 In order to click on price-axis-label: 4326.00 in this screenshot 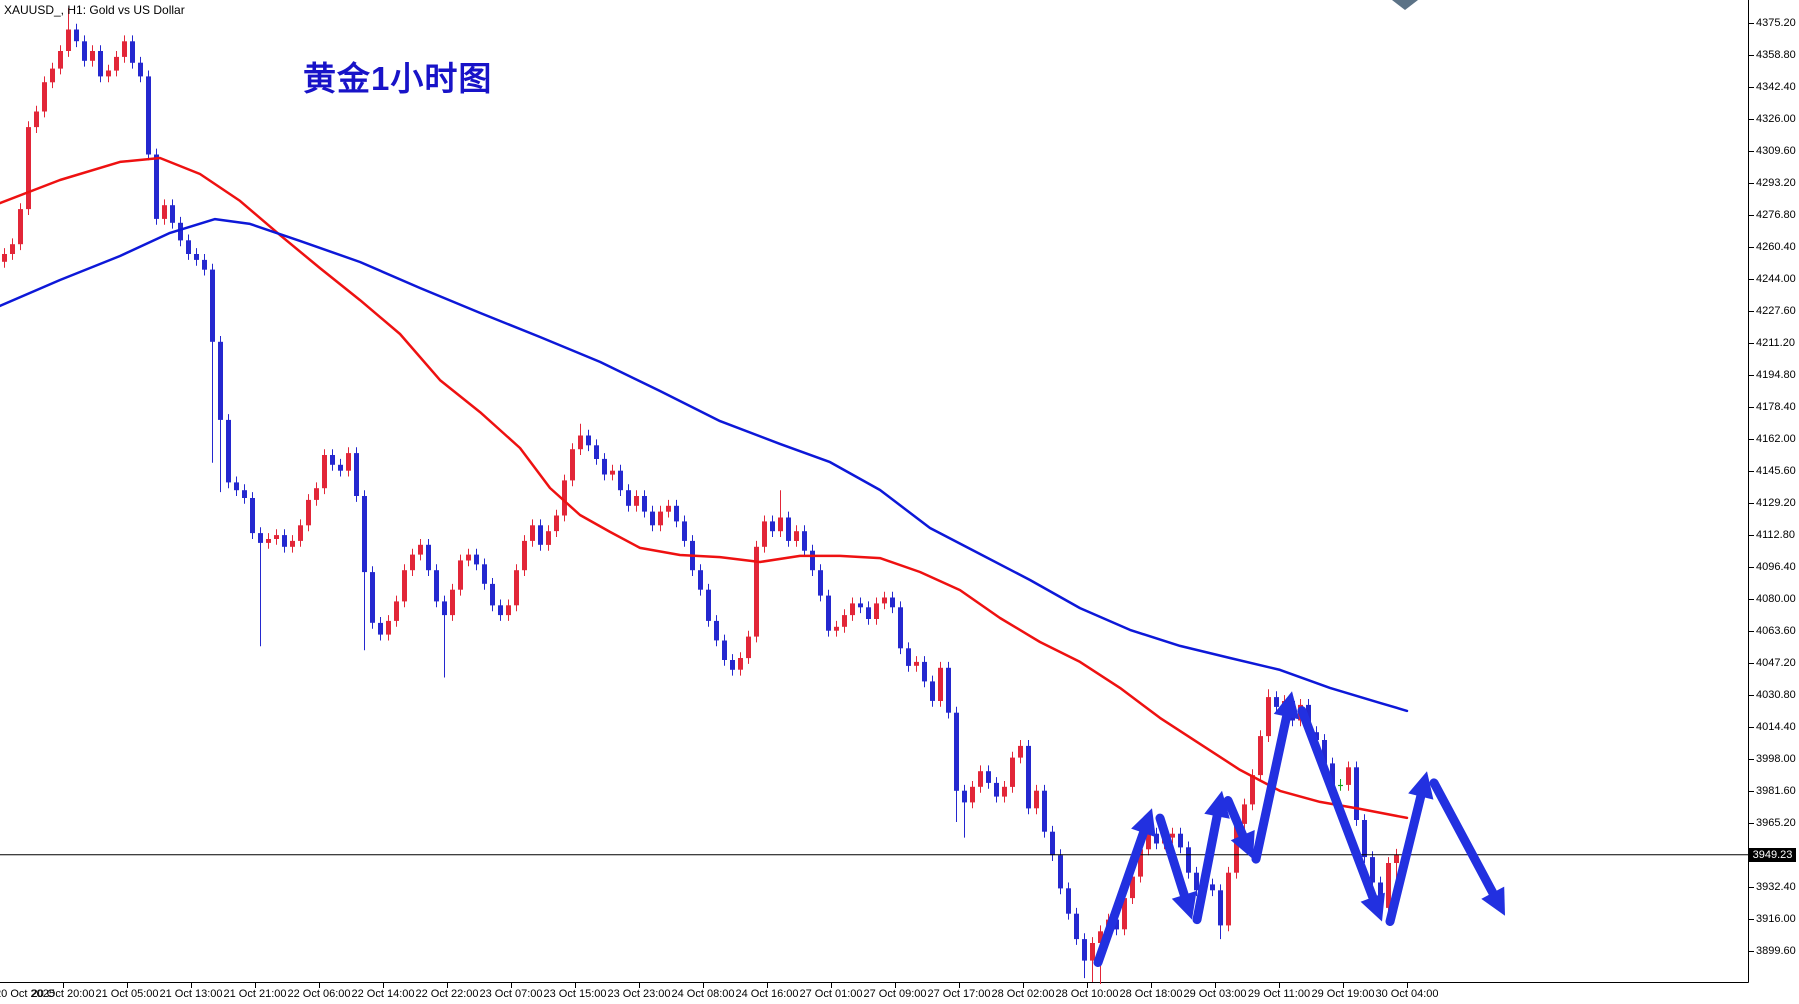, I will do `click(1776, 118)`.